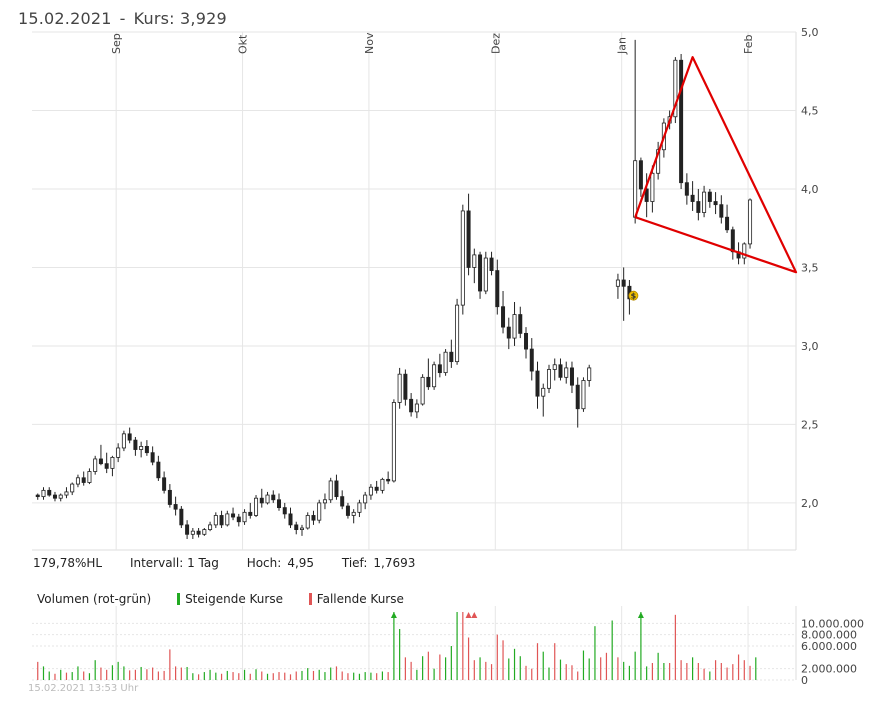 The width and height of the screenshot is (886, 721). Describe the element at coordinates (832, 623) in the screenshot. I see `volume-tick-label: 10.000.000` at that location.